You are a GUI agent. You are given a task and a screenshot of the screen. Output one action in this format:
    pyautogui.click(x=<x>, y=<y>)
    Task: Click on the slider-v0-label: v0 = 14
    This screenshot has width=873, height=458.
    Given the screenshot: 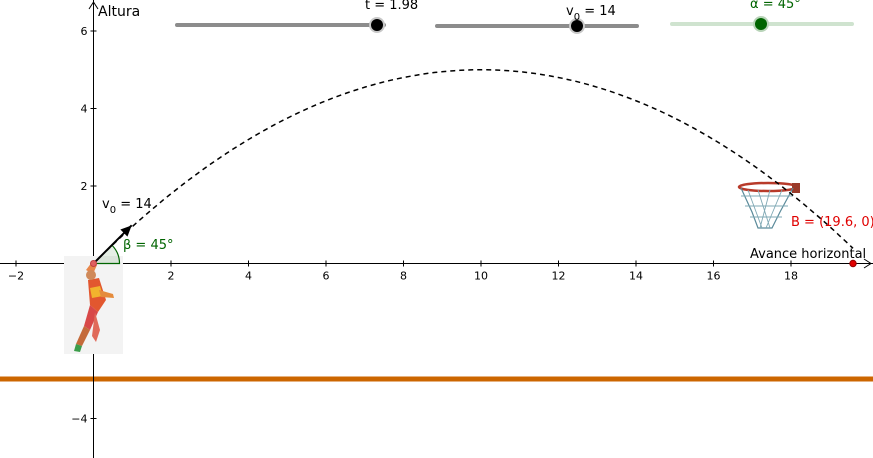 What is the action you would take?
    pyautogui.click(x=591, y=13)
    